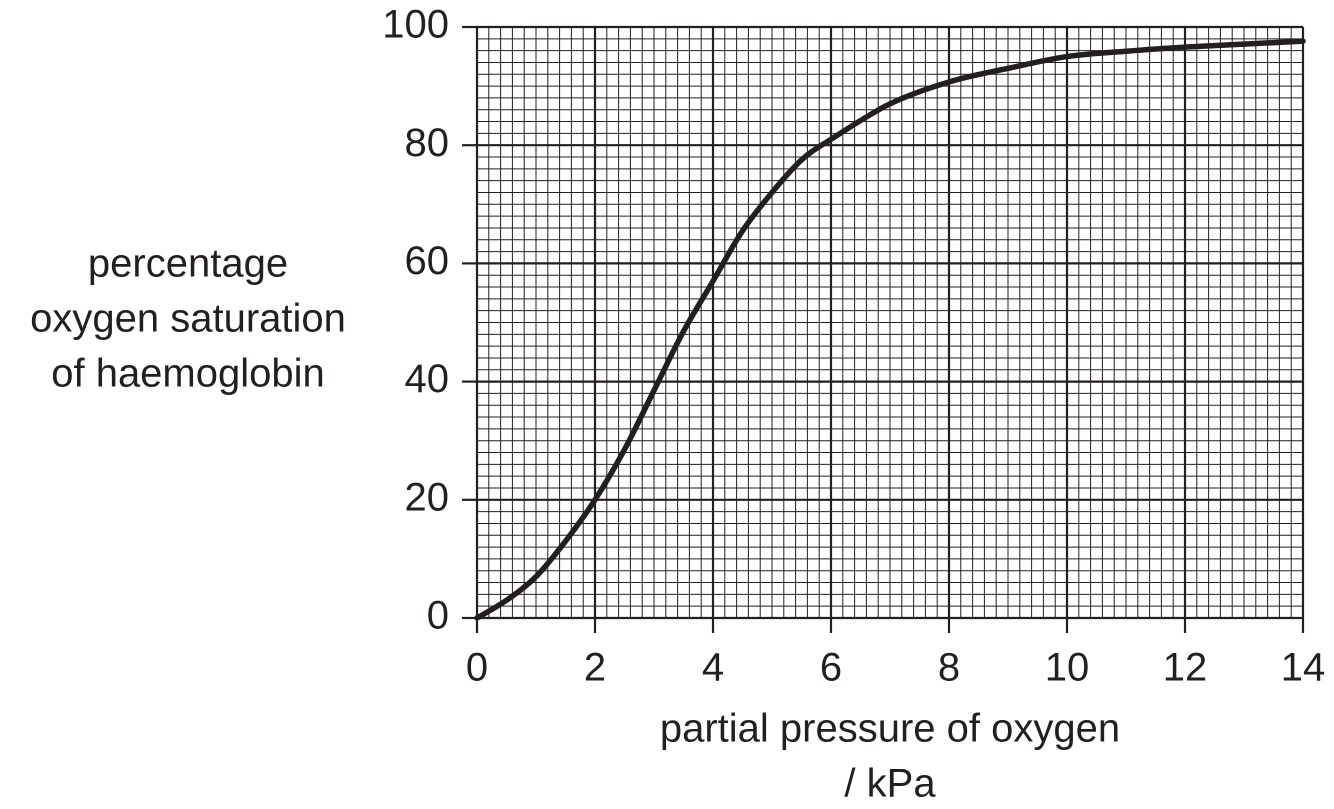 This screenshot has width=1334, height=809. Describe the element at coordinates (1067, 668) in the screenshot. I see `x-tick-label: 10` at that location.